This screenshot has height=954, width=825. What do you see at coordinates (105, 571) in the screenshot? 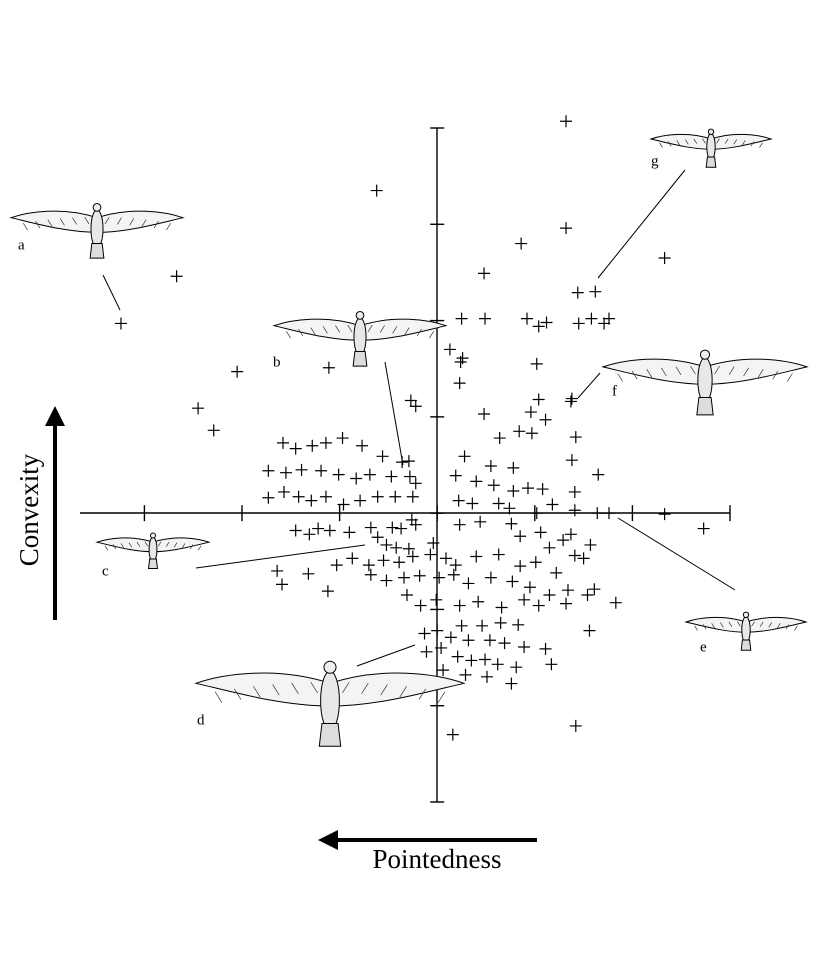
I see `bird-label: c` at bounding box center [105, 571].